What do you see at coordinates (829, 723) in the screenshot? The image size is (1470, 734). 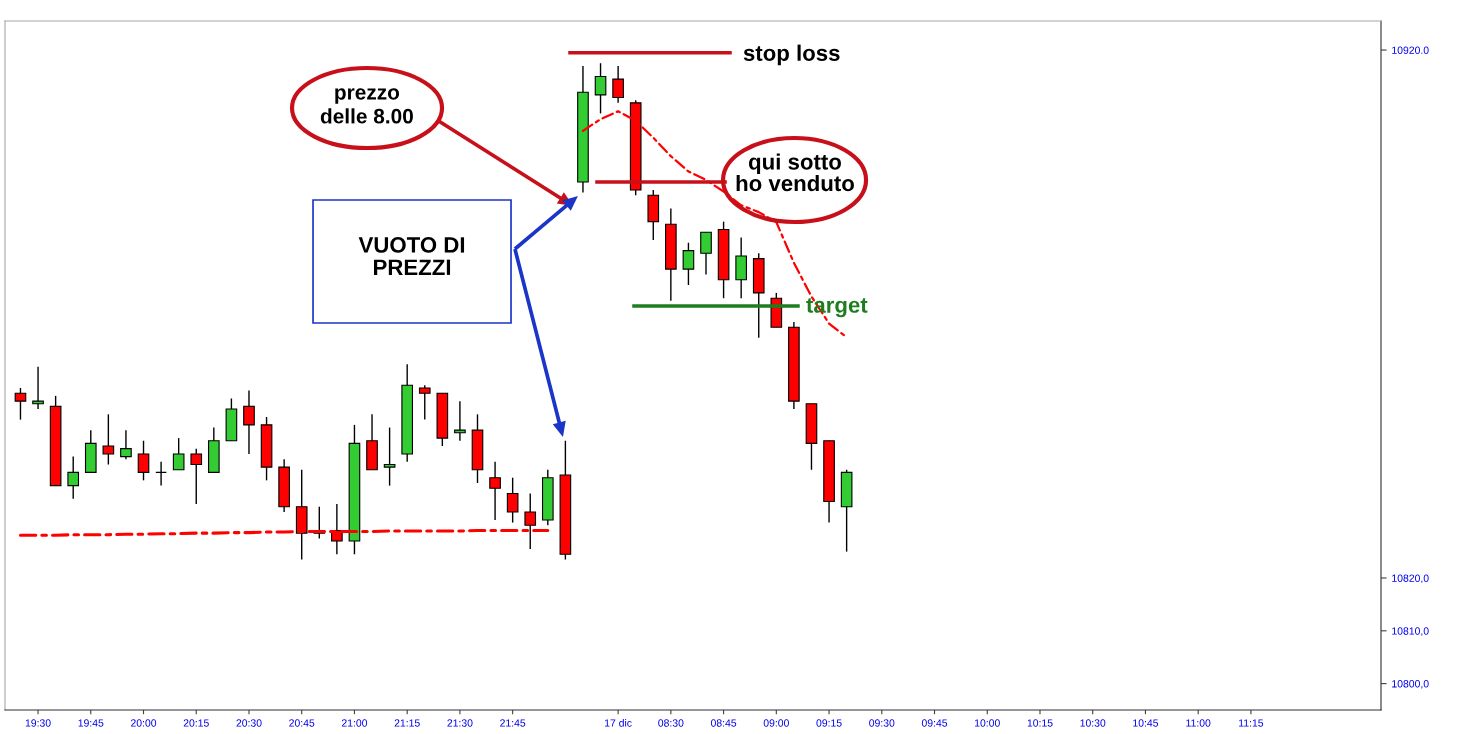 I see `x-tick-label: 09:15` at bounding box center [829, 723].